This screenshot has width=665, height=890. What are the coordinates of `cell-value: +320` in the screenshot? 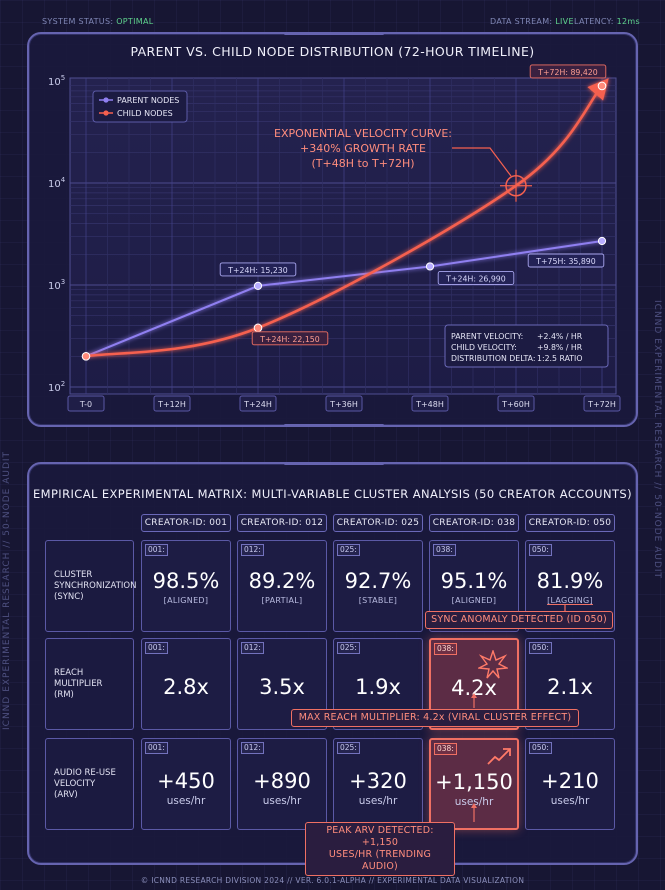 It's located at (378, 781).